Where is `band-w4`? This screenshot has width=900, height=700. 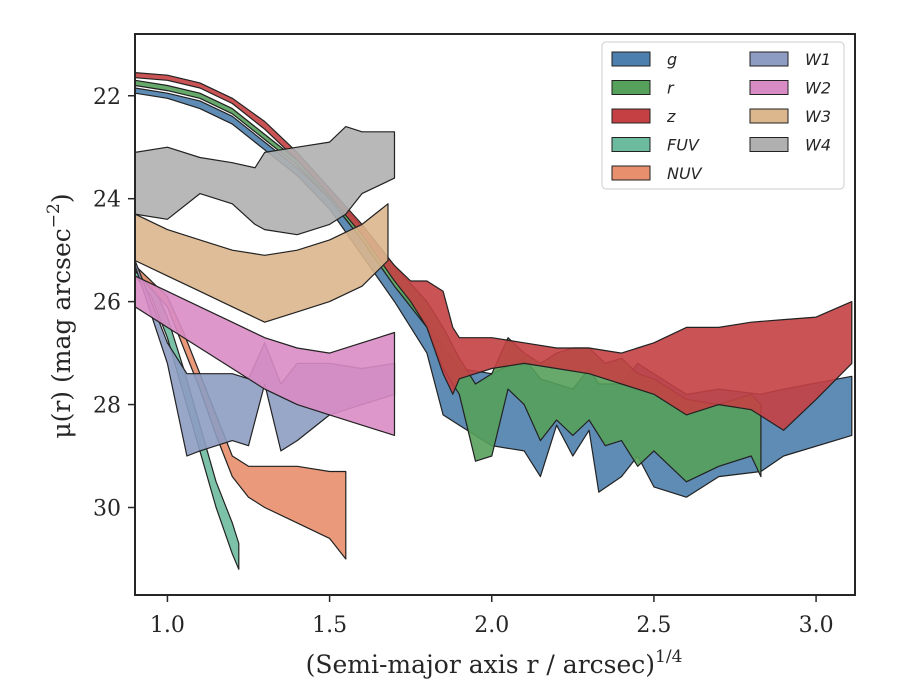
band-w4 is located at coordinates (265, 181).